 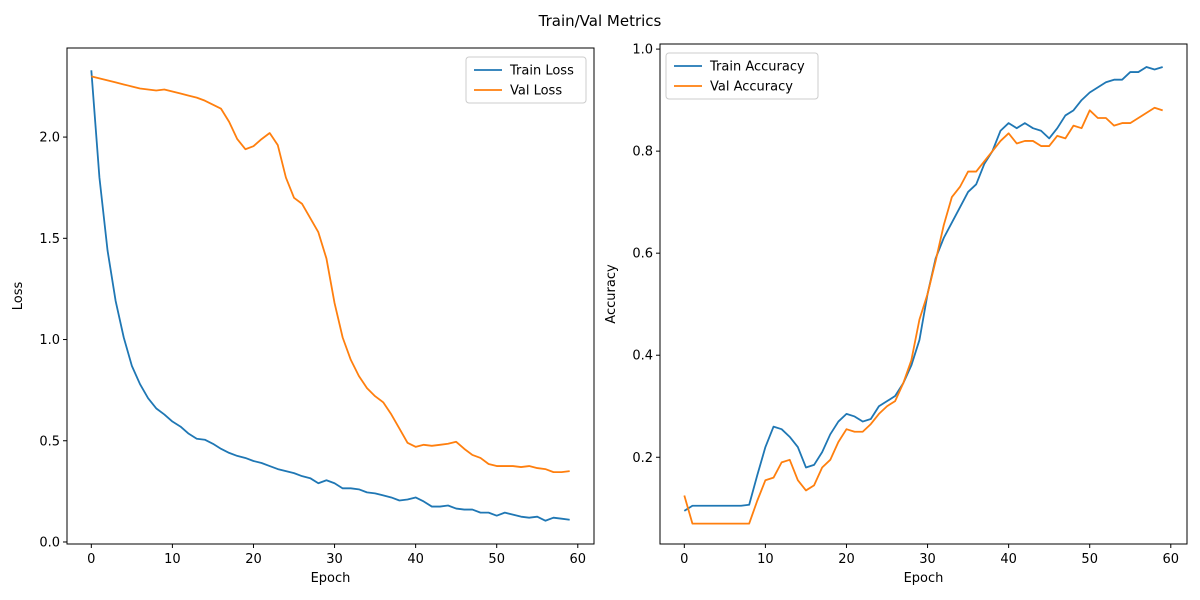 I want to click on y-tick-label: 2.0, so click(x=49, y=138).